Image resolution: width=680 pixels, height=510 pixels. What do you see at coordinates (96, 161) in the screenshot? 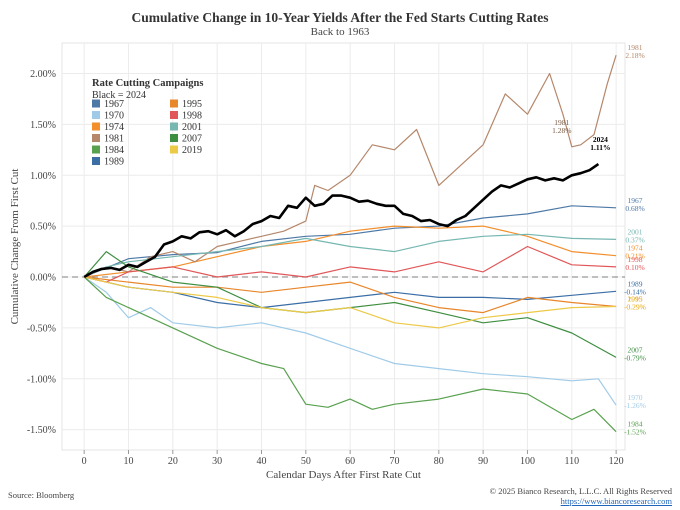
I see `legend-swatch-1989` at bounding box center [96, 161].